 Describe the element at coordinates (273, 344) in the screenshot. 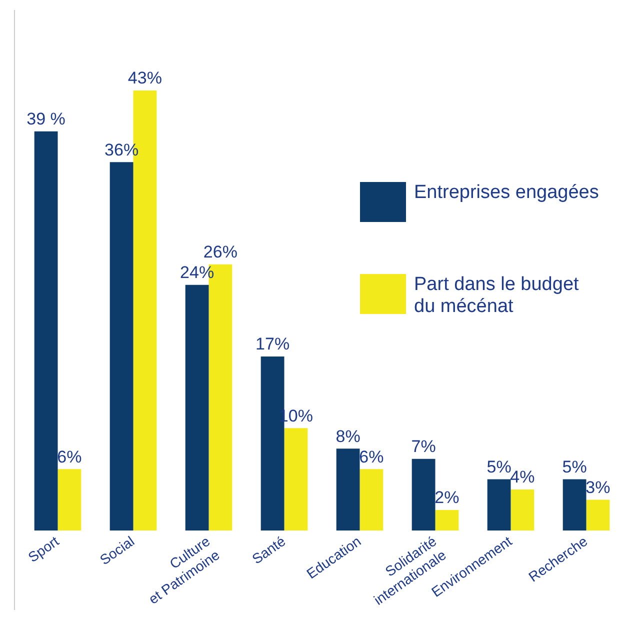

I see `data-label: 17%` at that location.